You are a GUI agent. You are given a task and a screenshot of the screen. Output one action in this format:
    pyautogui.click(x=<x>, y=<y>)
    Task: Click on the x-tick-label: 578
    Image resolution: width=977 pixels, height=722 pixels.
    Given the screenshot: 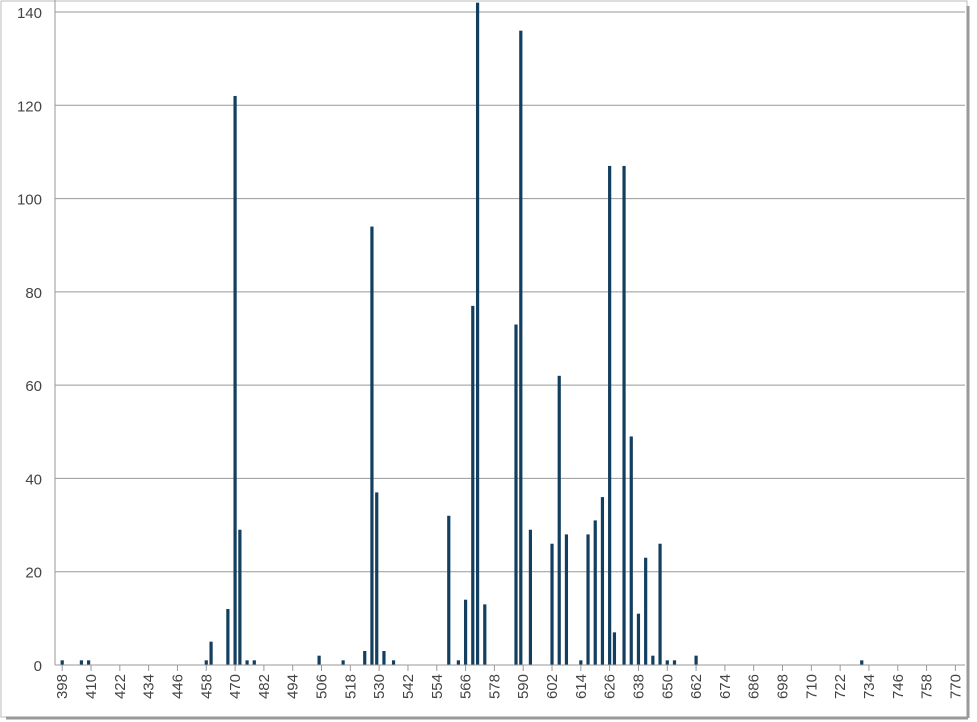 What is the action you would take?
    pyautogui.click(x=494, y=686)
    